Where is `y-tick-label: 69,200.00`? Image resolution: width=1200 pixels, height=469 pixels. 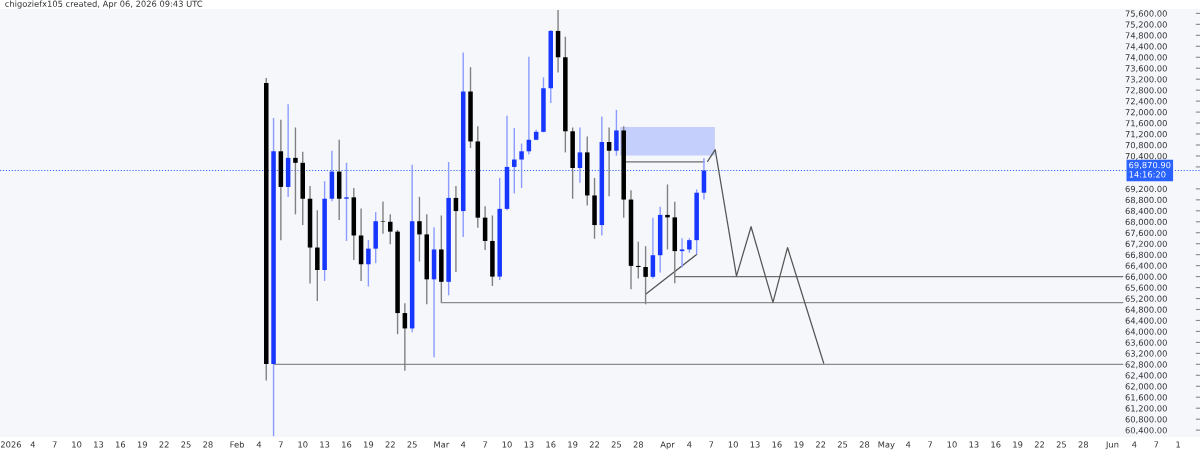 y-tick-label: 69,200.00 is located at coordinates (1146, 189).